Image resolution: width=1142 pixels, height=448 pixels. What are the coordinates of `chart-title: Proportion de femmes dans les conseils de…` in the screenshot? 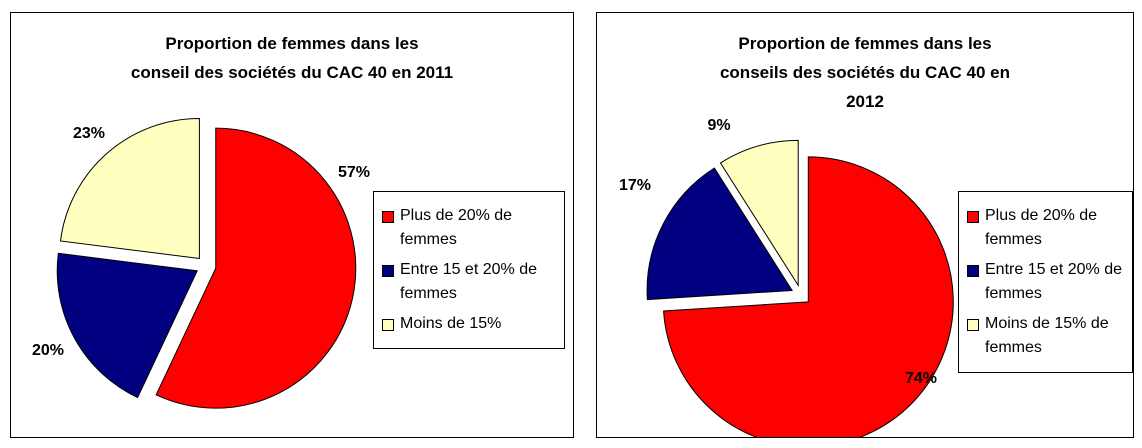 It's located at (865, 72).